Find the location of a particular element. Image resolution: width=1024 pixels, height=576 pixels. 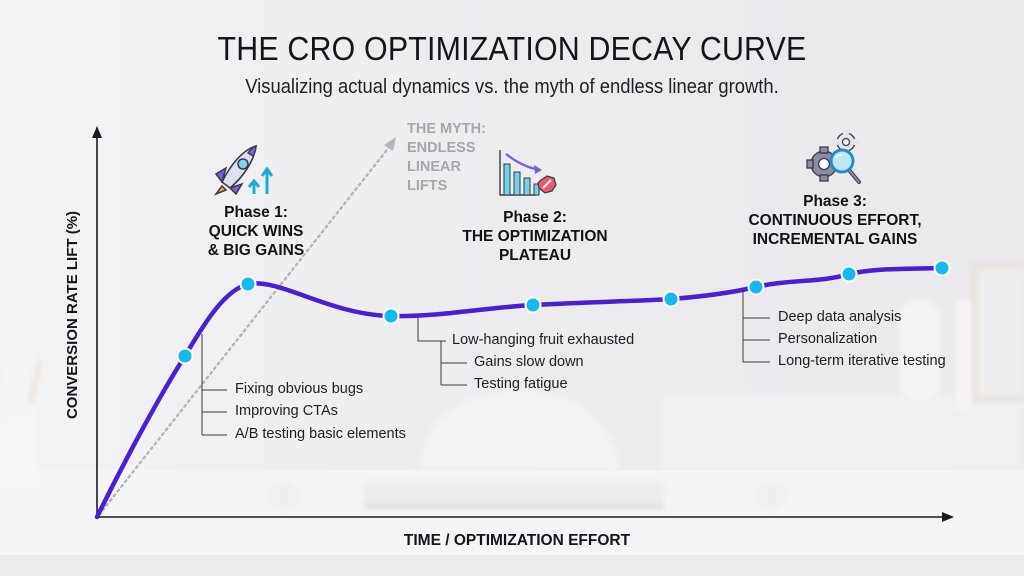

phase-1-bullet: Fixing obvious bugs is located at coordinates (299, 389).